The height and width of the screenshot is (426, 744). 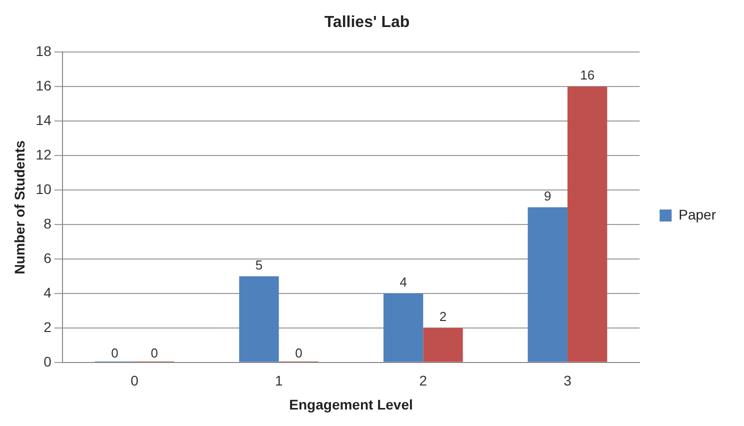 I want to click on y-tick-label: 6, so click(x=48, y=258).